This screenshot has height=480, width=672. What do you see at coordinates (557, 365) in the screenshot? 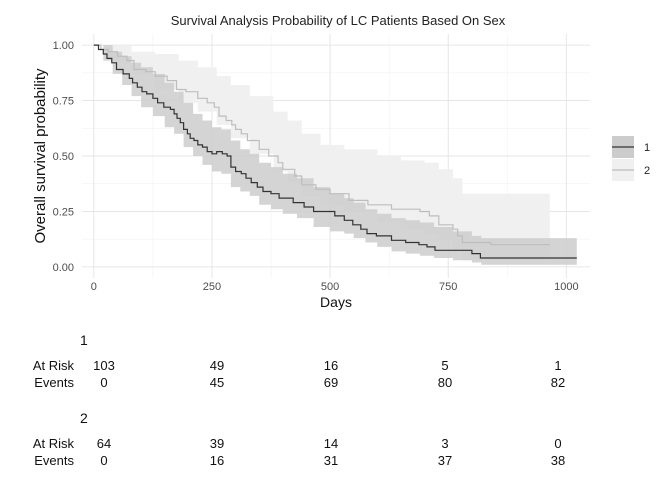
I see `risk-table-at-risk-value: 1` at bounding box center [557, 365].